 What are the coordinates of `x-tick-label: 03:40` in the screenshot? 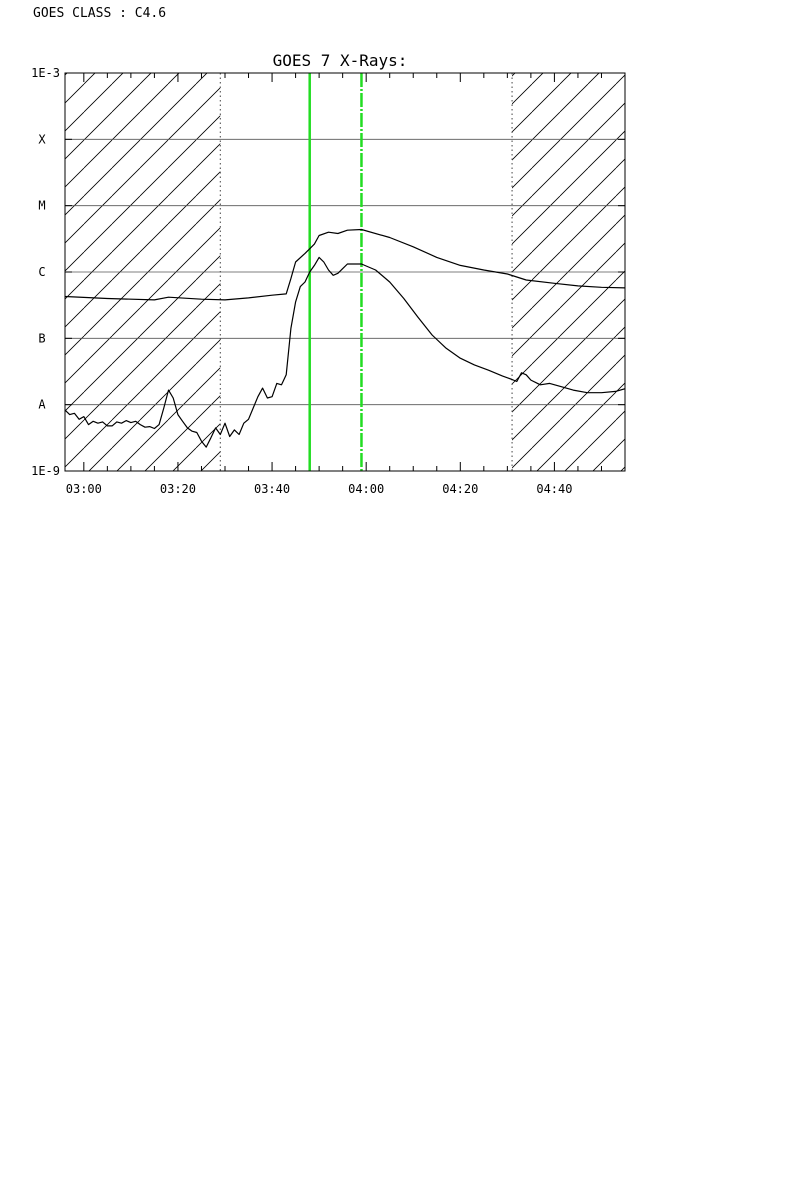 It's located at (272, 489).